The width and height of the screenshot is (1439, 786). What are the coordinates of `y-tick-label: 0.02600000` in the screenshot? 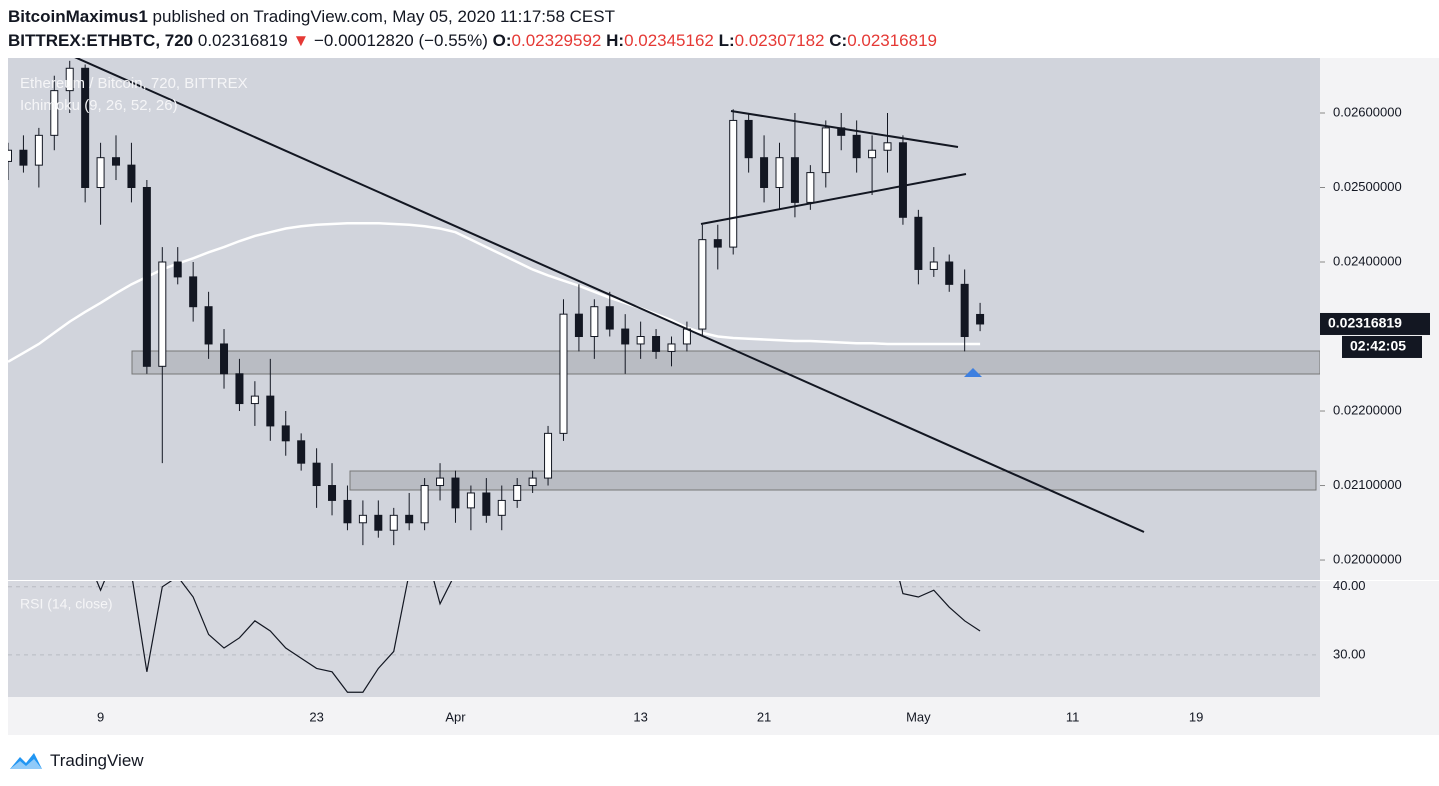 It's located at (1367, 111).